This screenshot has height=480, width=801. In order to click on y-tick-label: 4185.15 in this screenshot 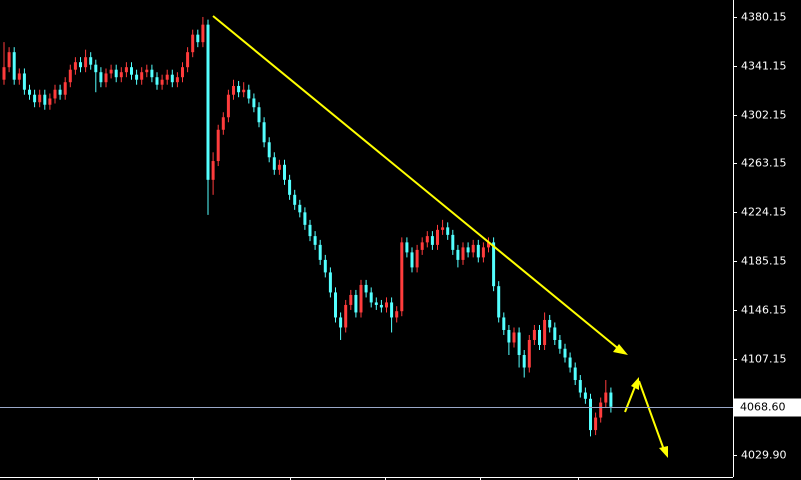, I will do `click(764, 261)`.